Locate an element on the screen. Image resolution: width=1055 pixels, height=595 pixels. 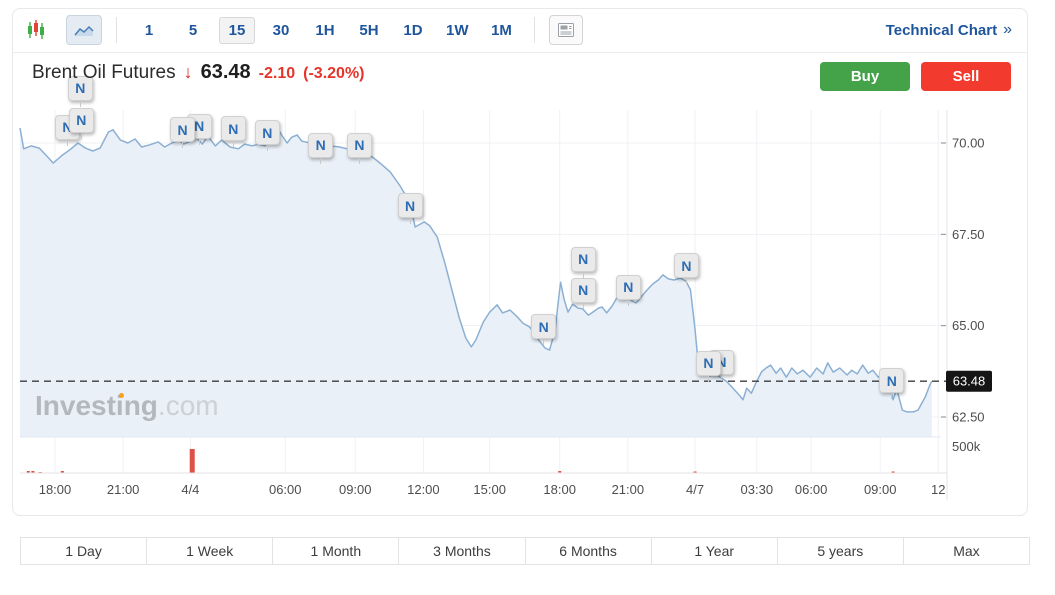
instrument-name: Brent Oil Futures is located at coordinates (104, 72).